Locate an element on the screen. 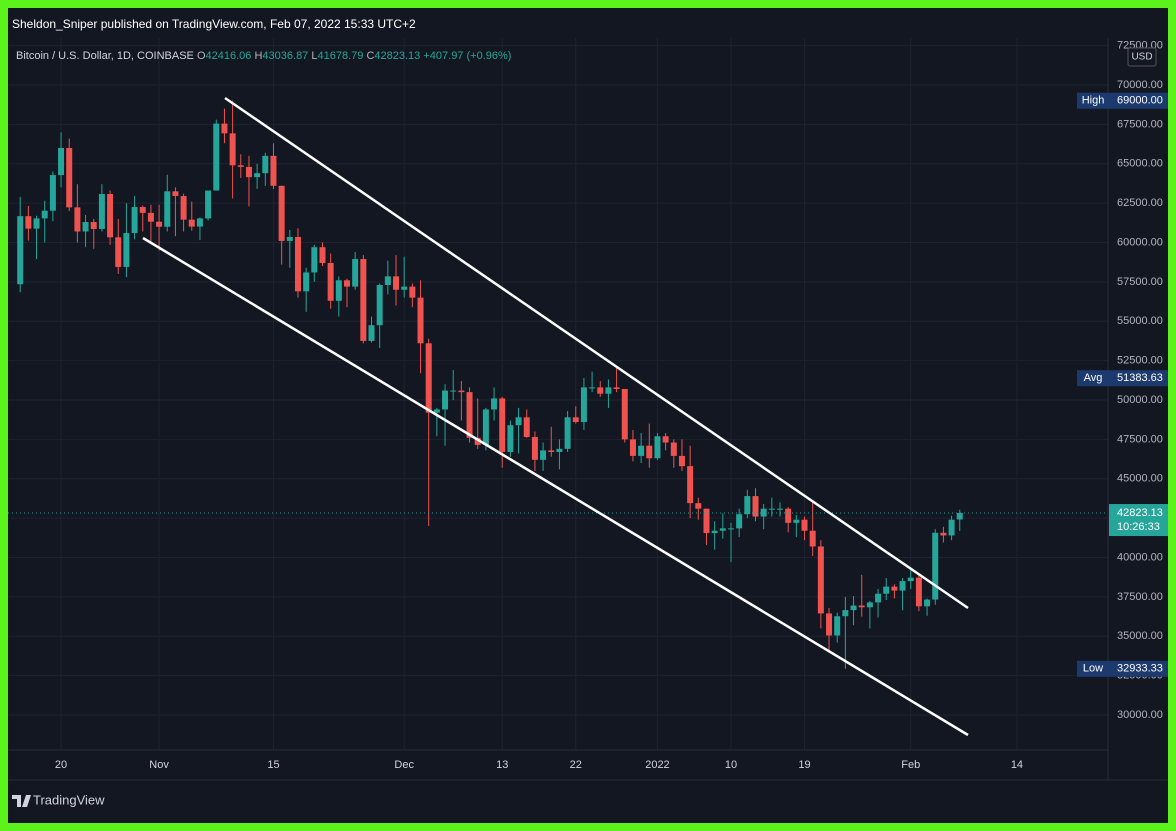 The height and width of the screenshot is (831, 1176). legend-letter: O is located at coordinates (201, 56).